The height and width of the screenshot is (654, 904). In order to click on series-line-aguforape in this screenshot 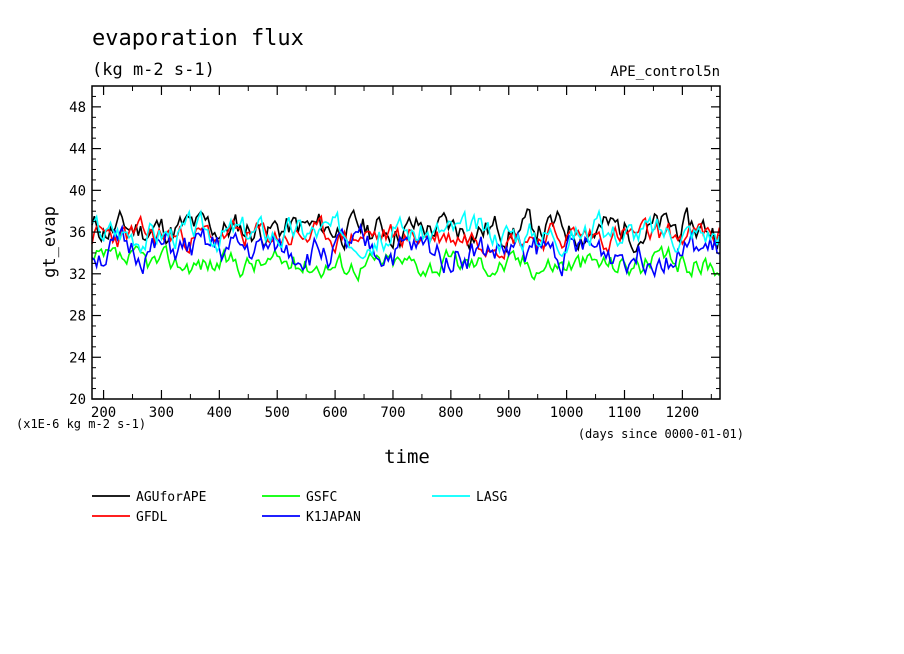, I will do `click(406, 230)`.